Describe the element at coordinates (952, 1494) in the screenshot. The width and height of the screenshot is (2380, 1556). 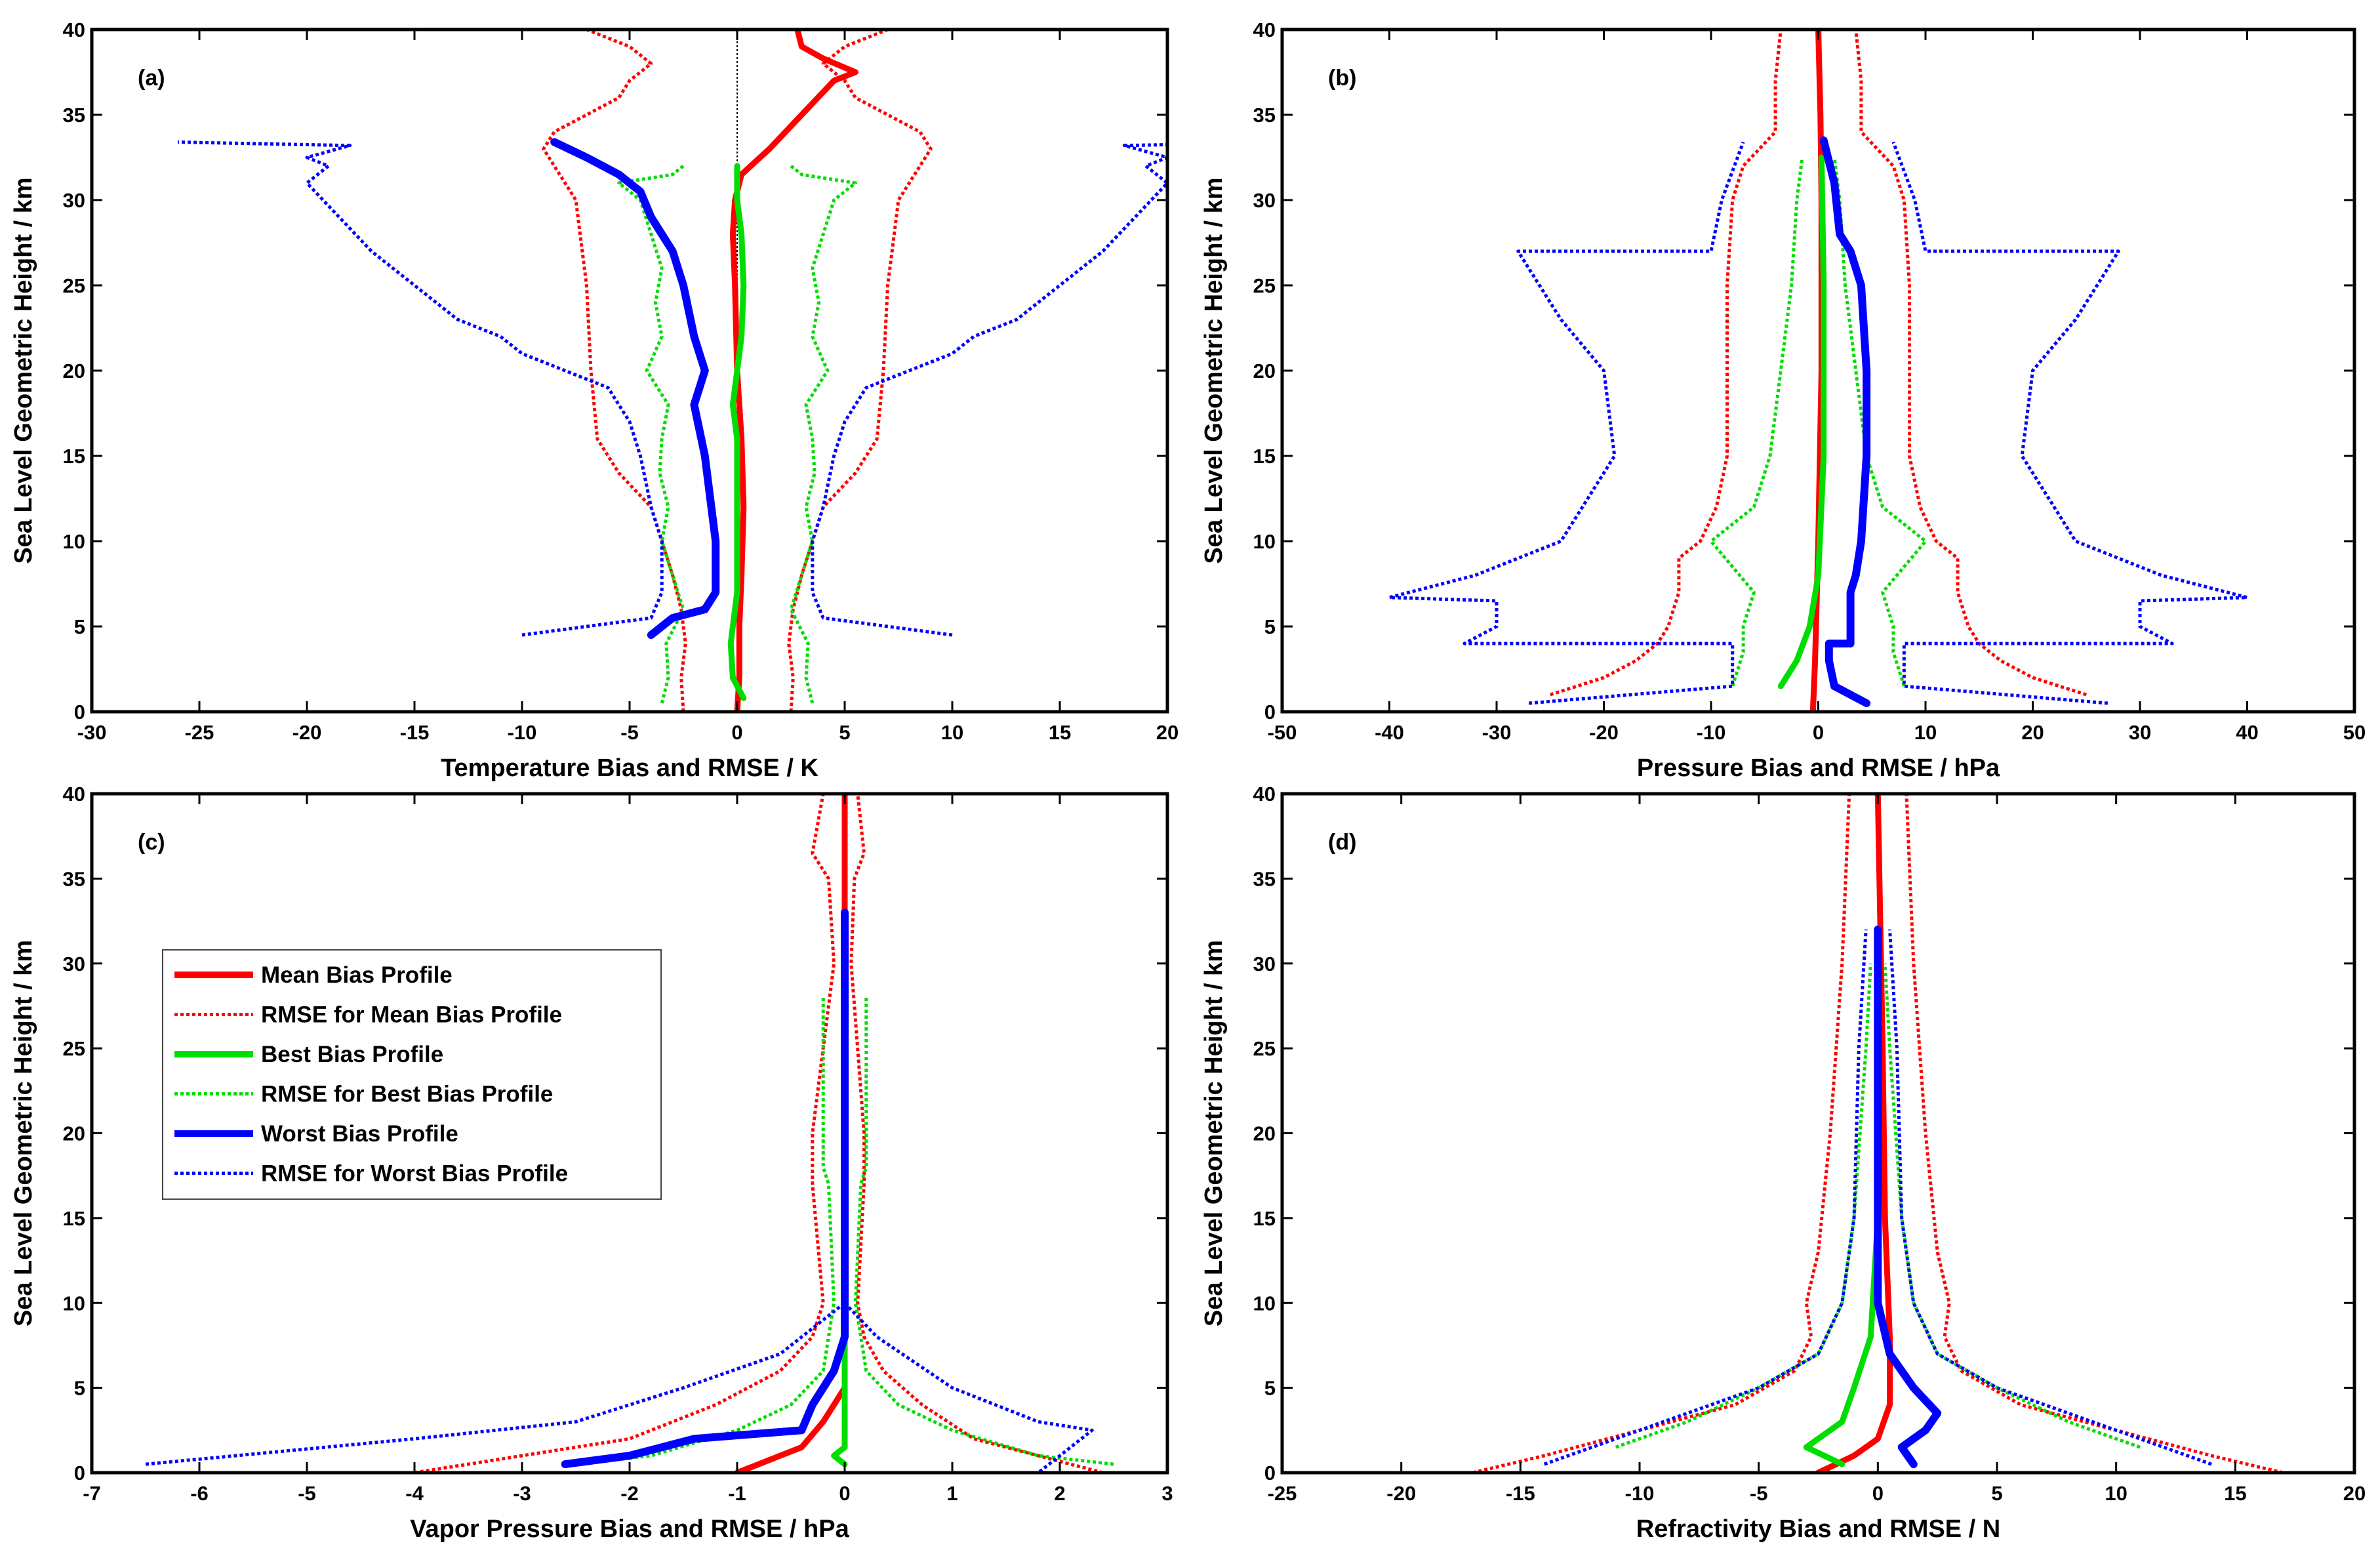
I see `x-tick-label: 1` at that location.